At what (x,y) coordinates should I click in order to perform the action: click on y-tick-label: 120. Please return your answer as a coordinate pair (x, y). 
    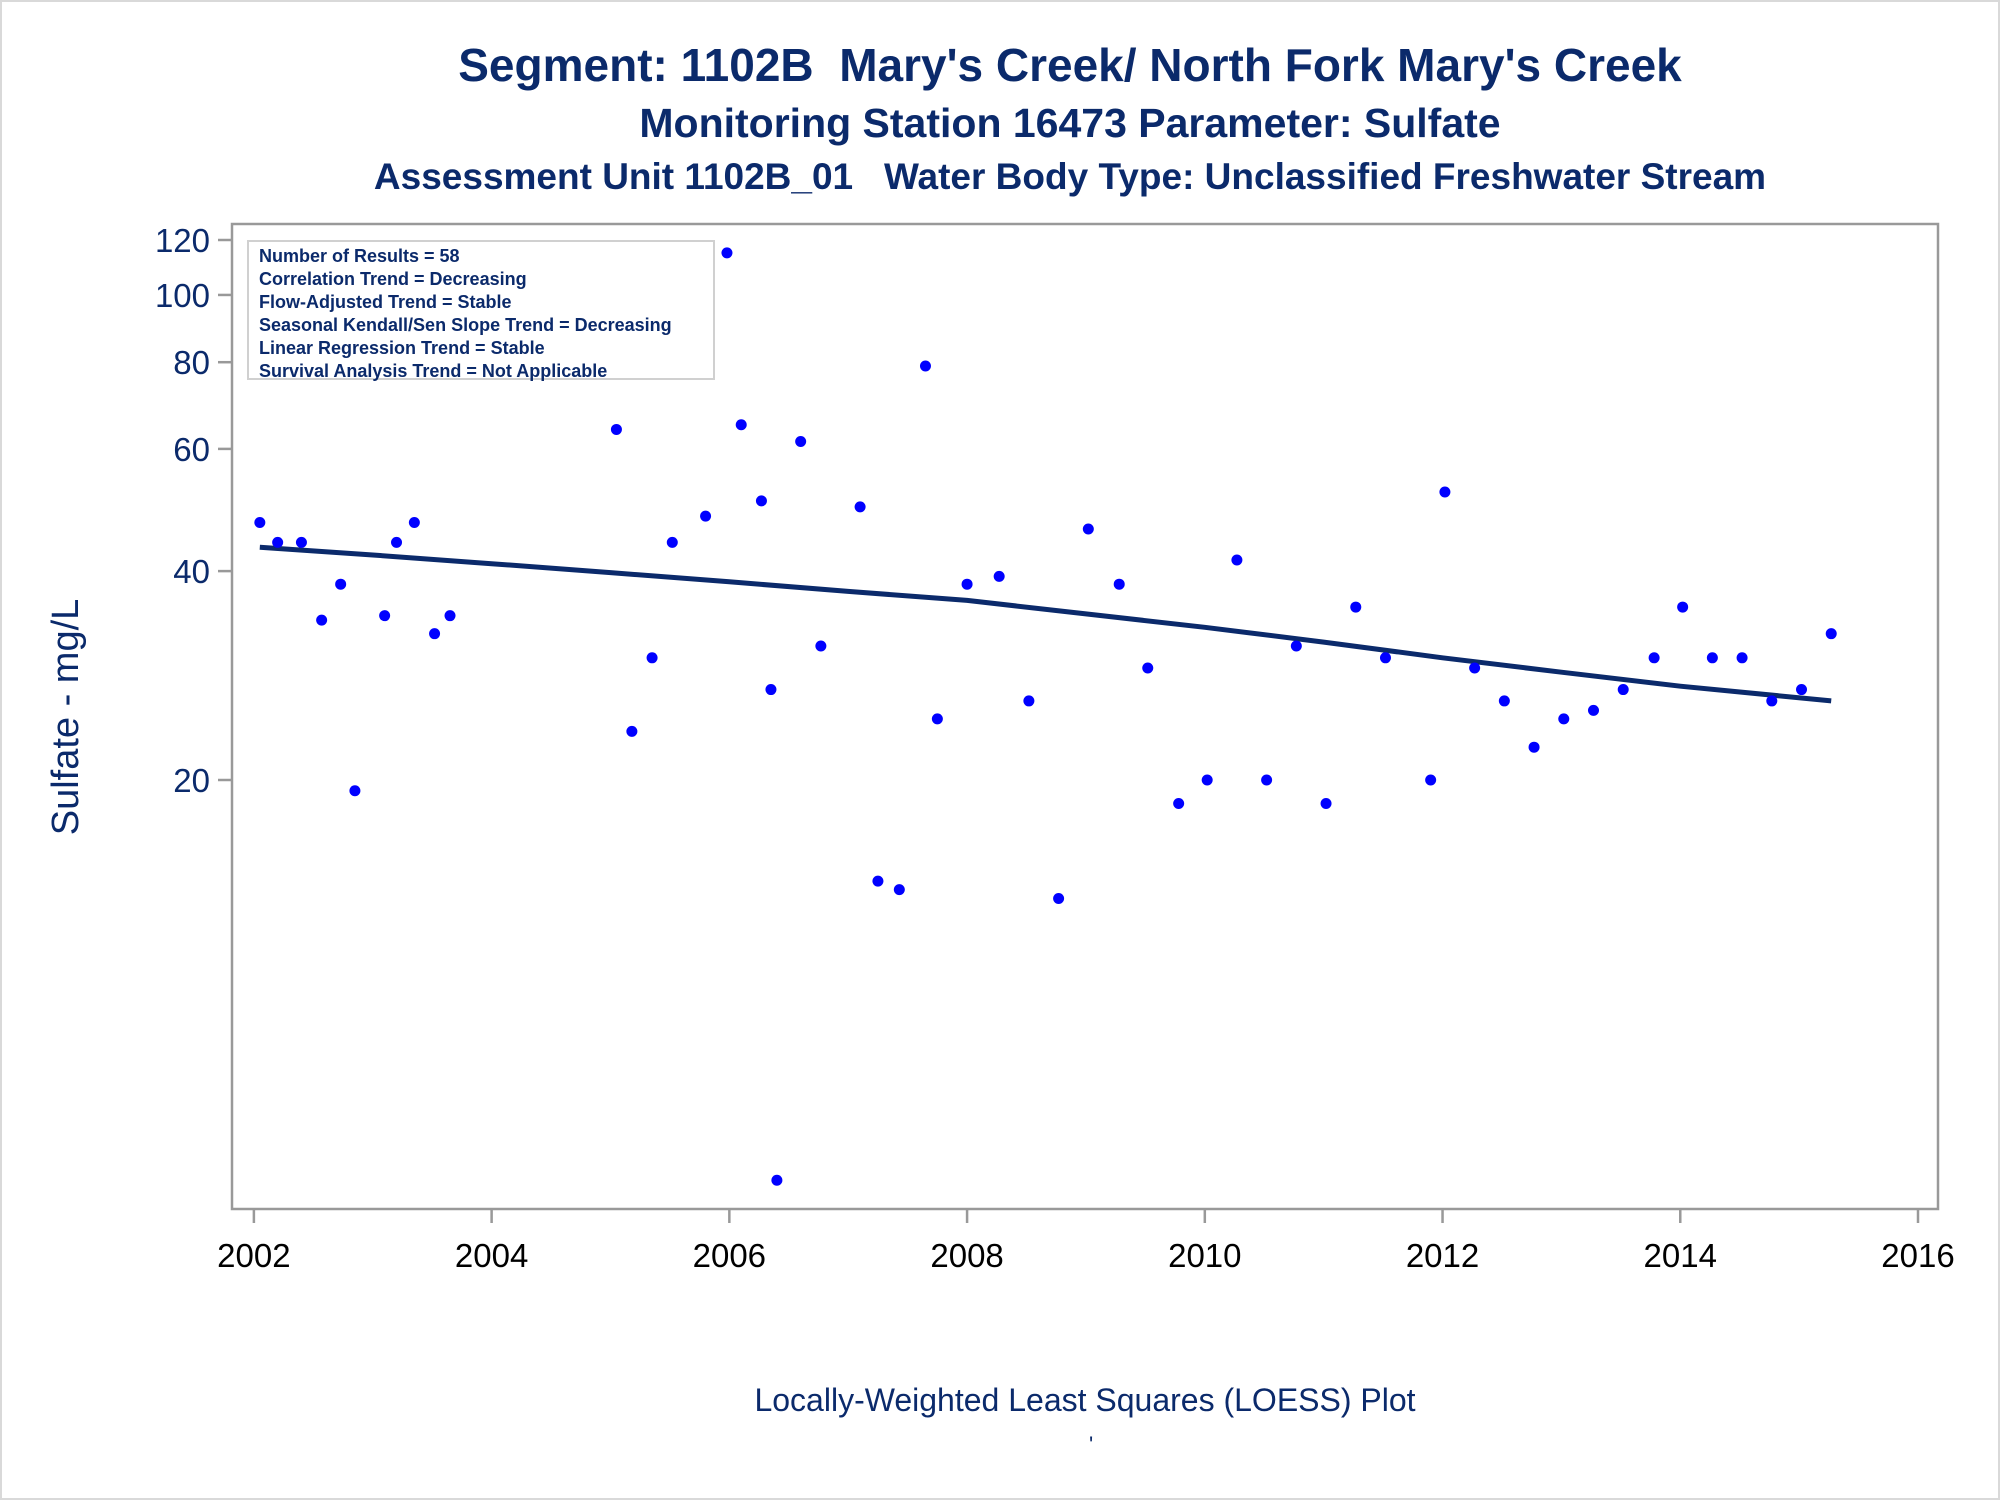
    Looking at the image, I should click on (182, 240).